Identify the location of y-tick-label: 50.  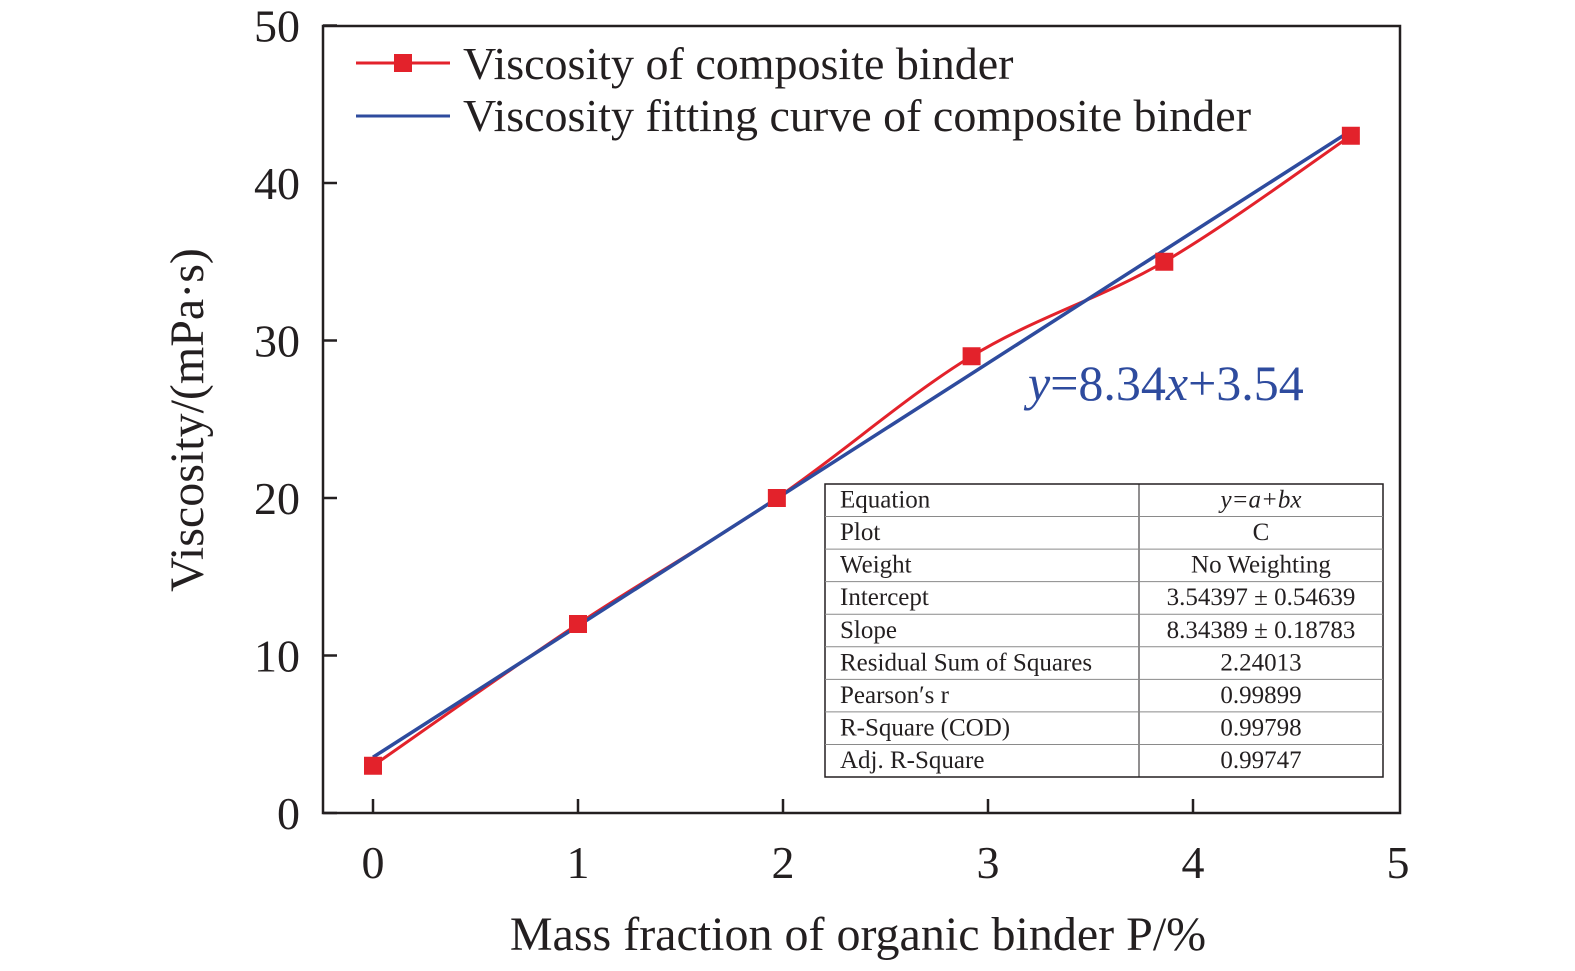
(277, 26).